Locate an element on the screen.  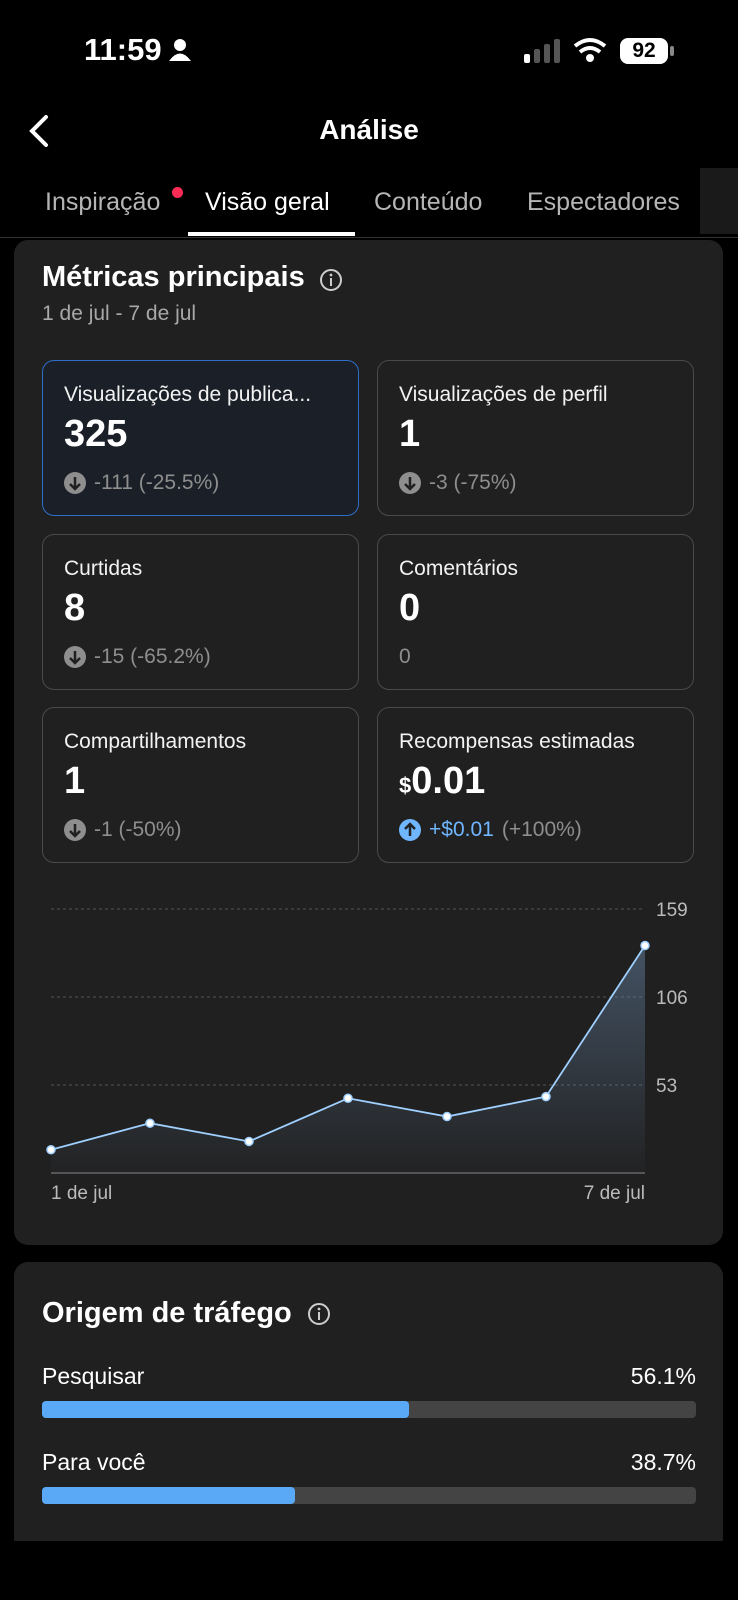
status-icons is located at coordinates (599, 51).